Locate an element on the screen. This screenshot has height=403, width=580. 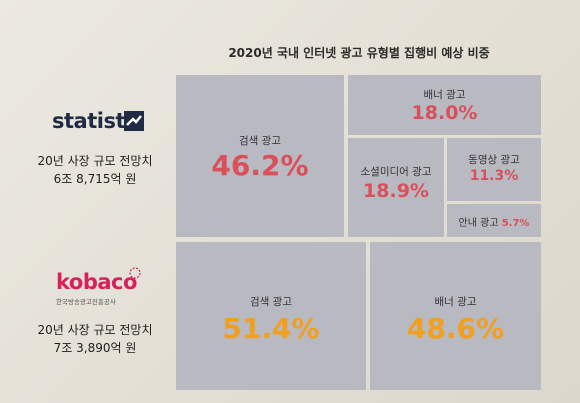
statista-logo-icon is located at coordinates (134, 121).